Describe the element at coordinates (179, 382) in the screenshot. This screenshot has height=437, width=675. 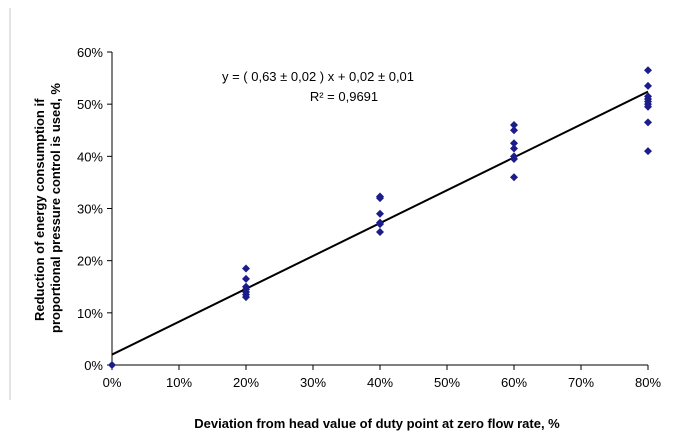
I see `x-tick-label: 10%` at that location.